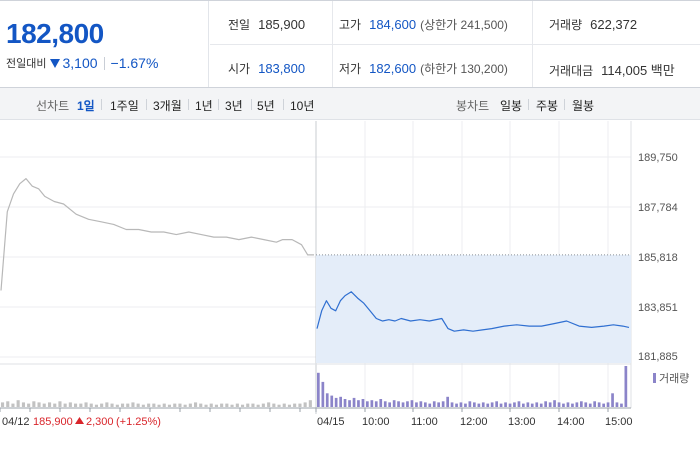 This screenshot has height=450, width=700. I want to click on volume-legend: 거래량, so click(674, 378).